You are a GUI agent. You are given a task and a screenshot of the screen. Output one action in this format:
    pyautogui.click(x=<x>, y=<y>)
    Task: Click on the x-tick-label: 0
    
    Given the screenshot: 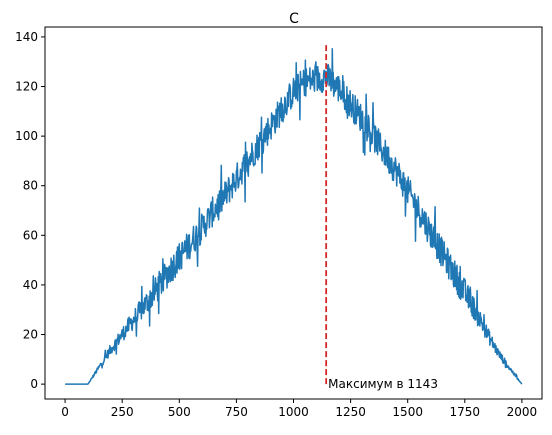 What is the action you would take?
    pyautogui.click(x=65, y=412)
    